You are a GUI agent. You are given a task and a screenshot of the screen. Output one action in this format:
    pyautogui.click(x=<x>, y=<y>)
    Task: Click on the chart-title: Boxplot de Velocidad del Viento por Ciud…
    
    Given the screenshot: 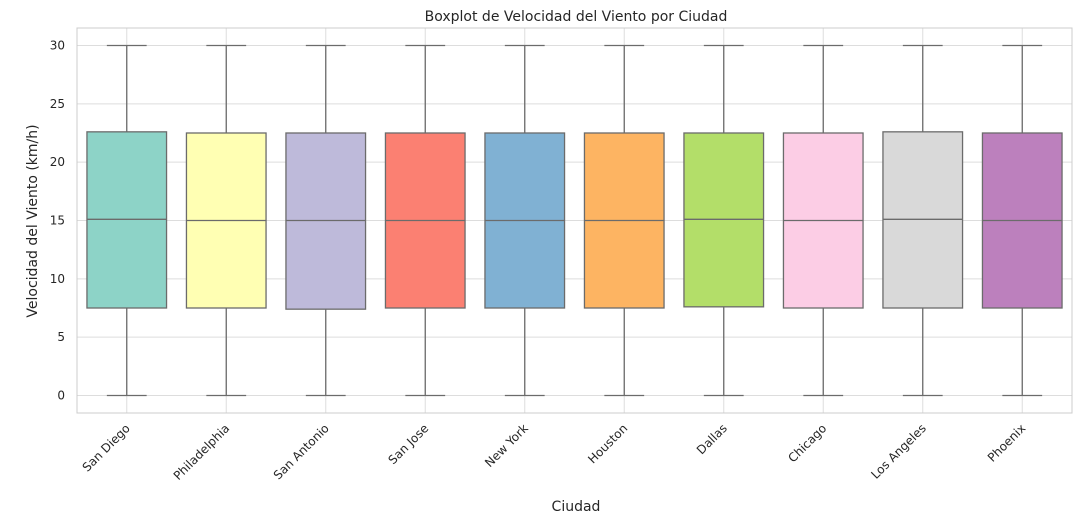 What is the action you would take?
    pyautogui.click(x=576, y=17)
    